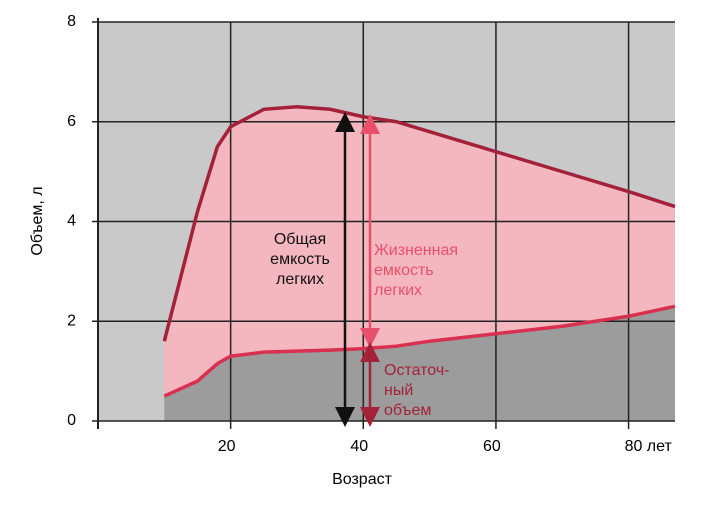  Describe the element at coordinates (300, 239) in the screenshot. I see `annotation: Общая` at that location.